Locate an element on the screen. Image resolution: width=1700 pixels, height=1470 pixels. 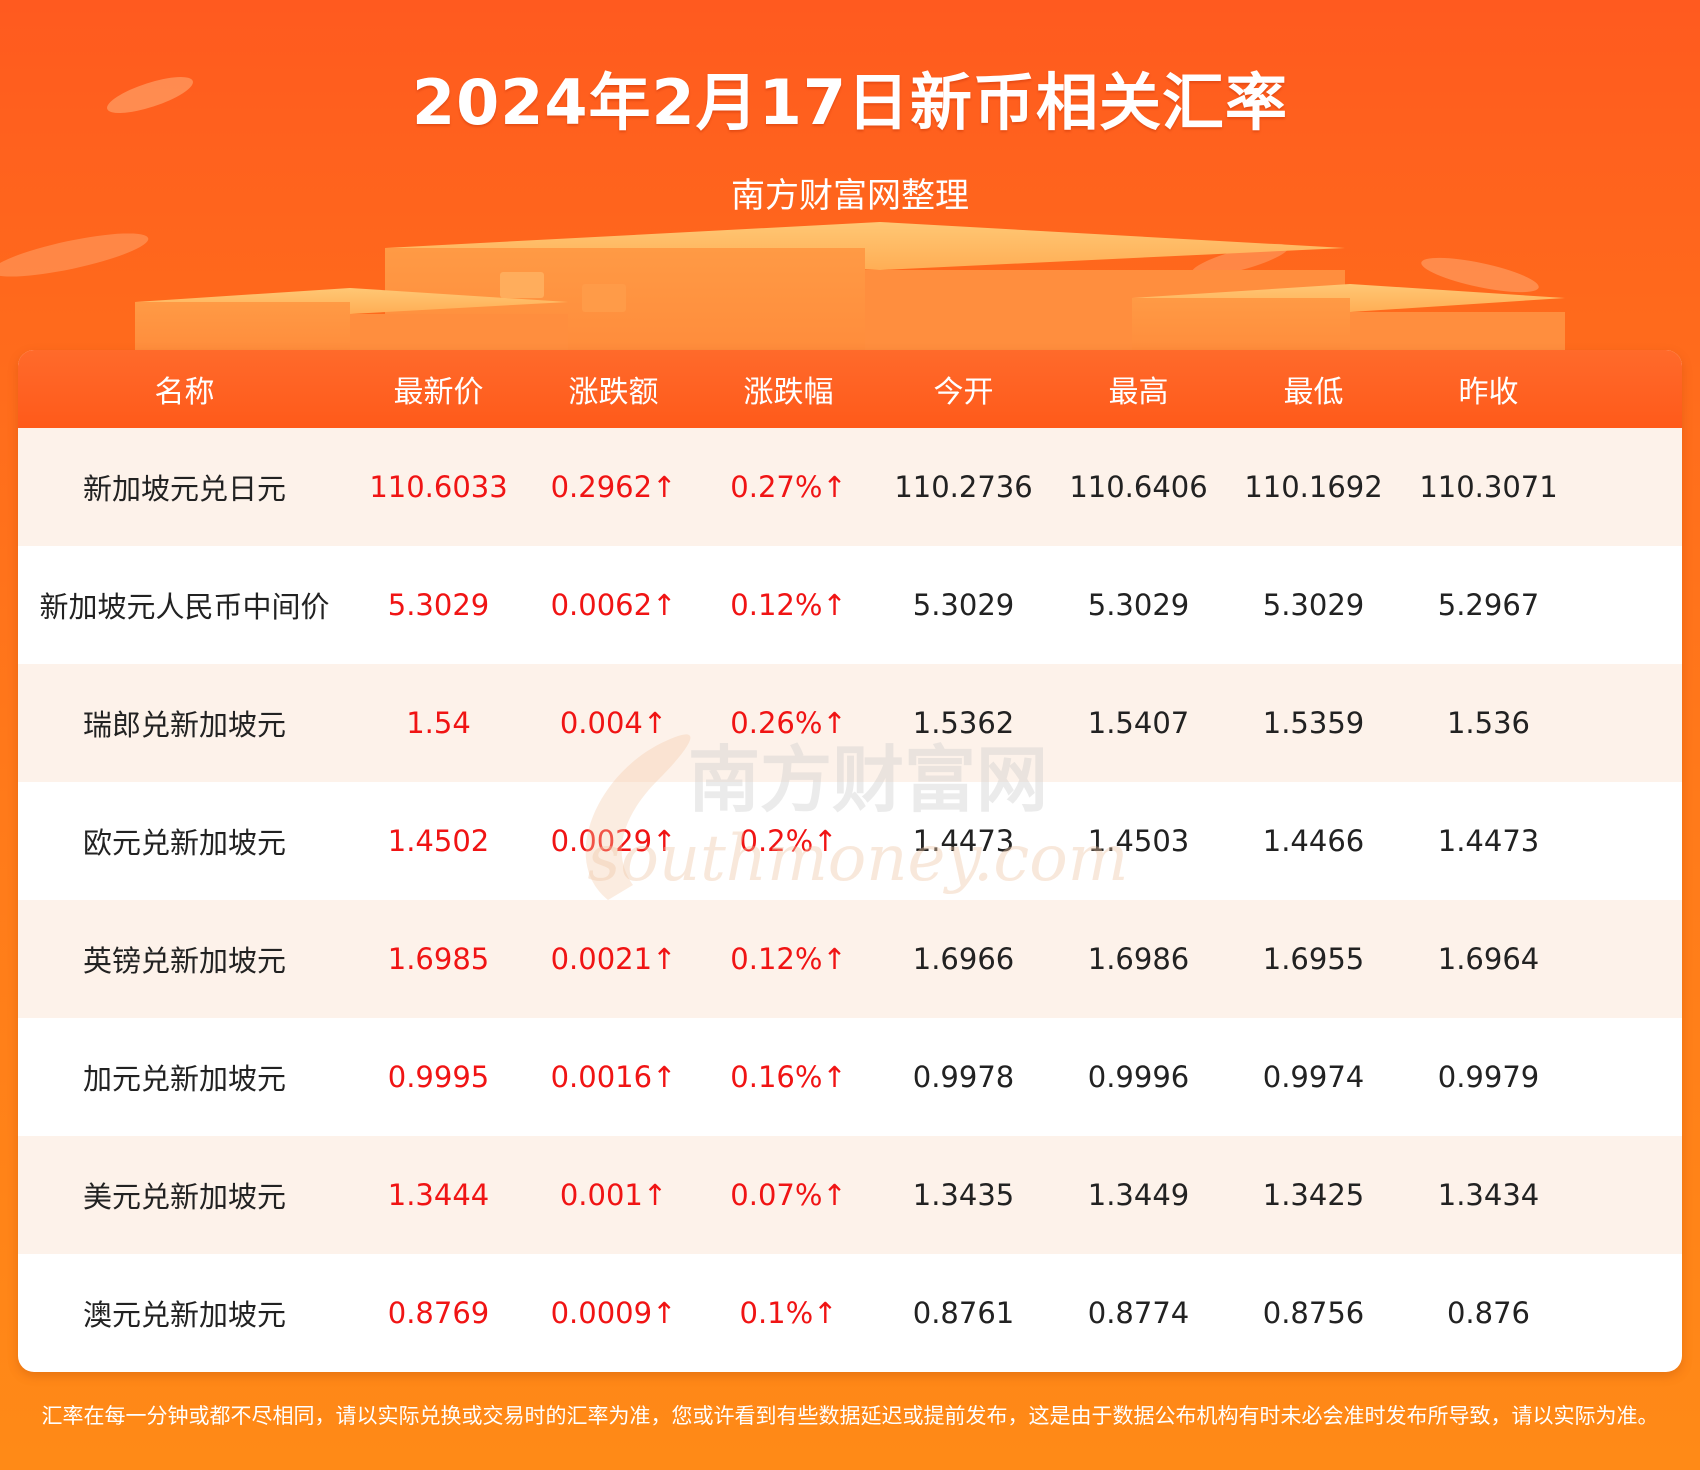
change-amount: 0.2962↑ is located at coordinates (613, 487).